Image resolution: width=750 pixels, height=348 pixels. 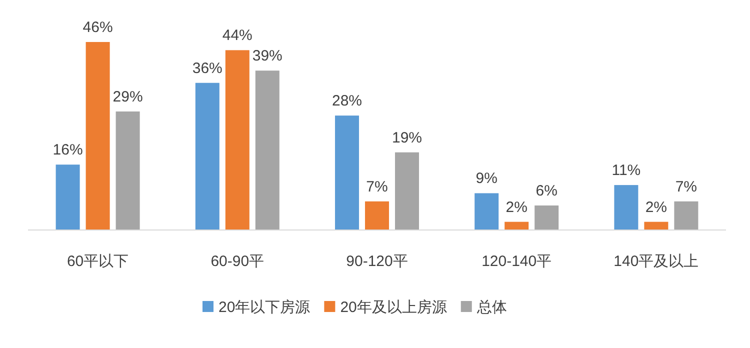 What do you see at coordinates (97, 27) in the screenshot?
I see `data-label: 46%` at bounding box center [97, 27].